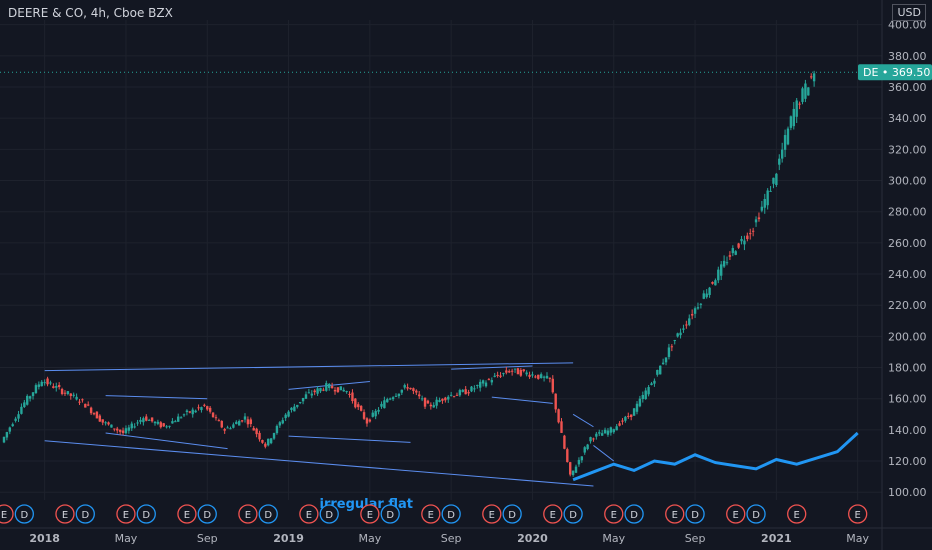 The height and width of the screenshot is (550, 932). Describe the element at coordinates (207, 538) in the screenshot. I see `x-tick-label: Sep` at that location.